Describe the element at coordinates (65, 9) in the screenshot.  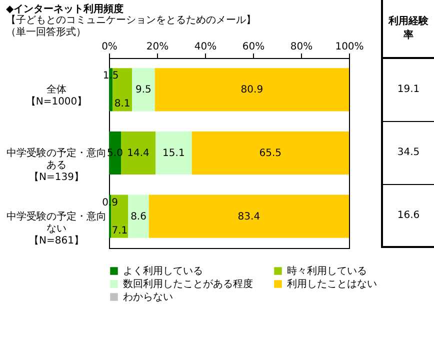
I see `chart-title: ◆インターネット利用頻度` at that location.